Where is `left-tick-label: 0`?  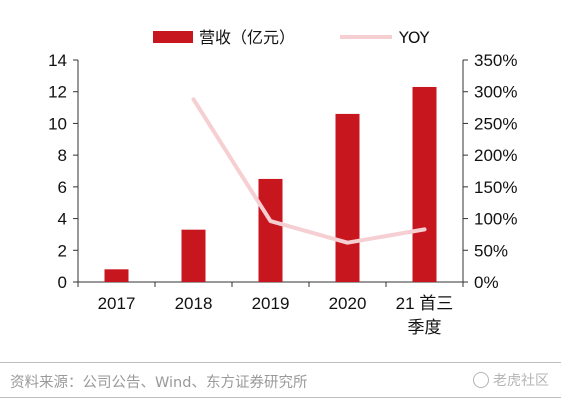 left-tick-label: 0 is located at coordinates (62, 282).